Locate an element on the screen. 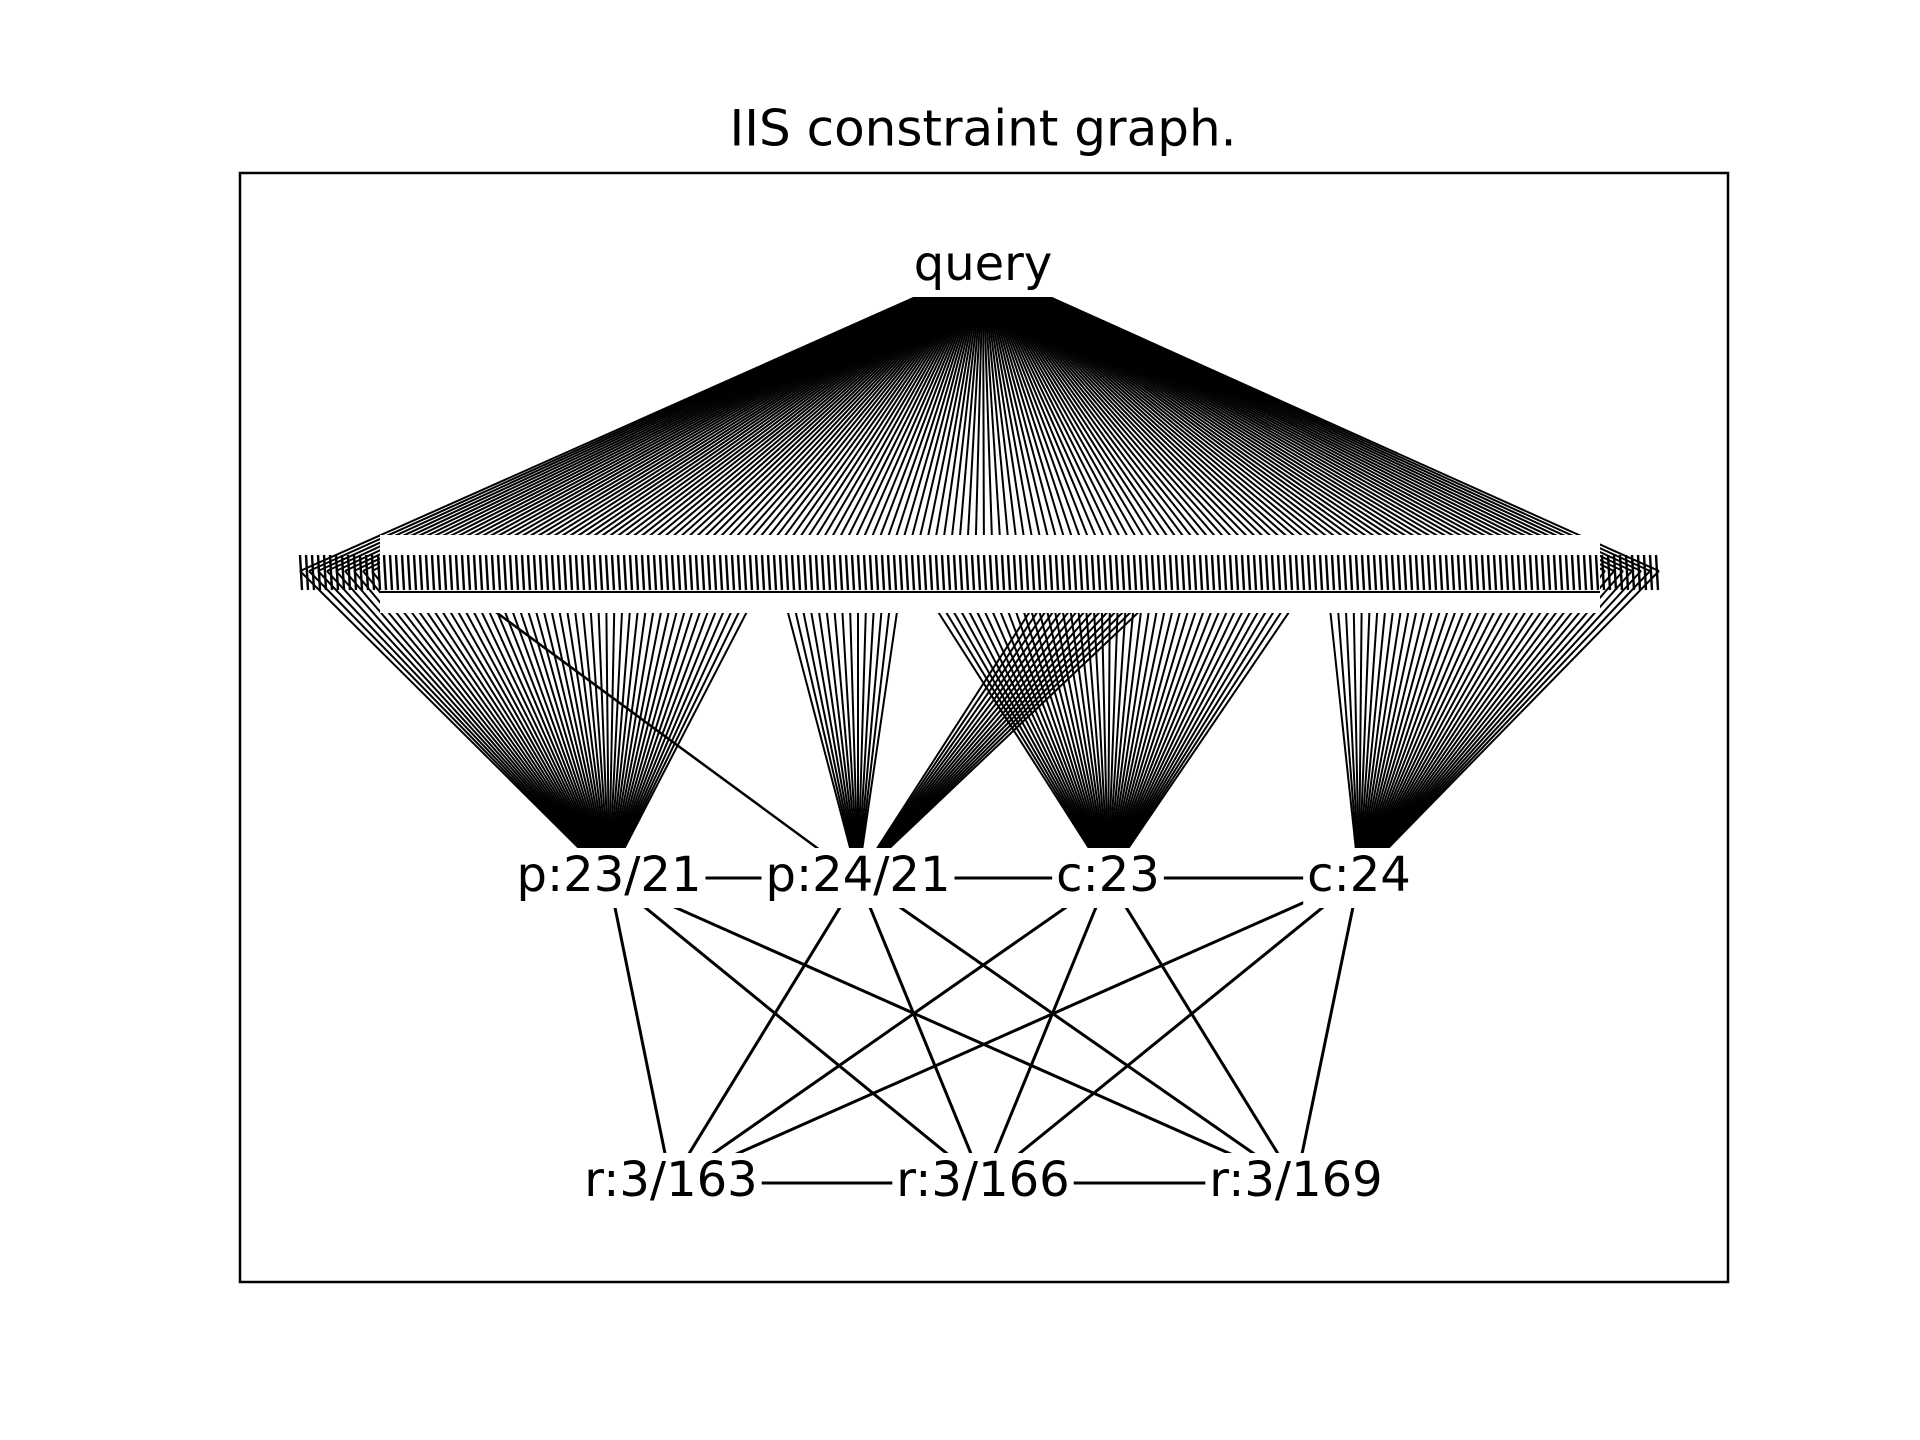 This screenshot has width=1920, height=1440. node-label: p:23/21 is located at coordinates (609, 875).